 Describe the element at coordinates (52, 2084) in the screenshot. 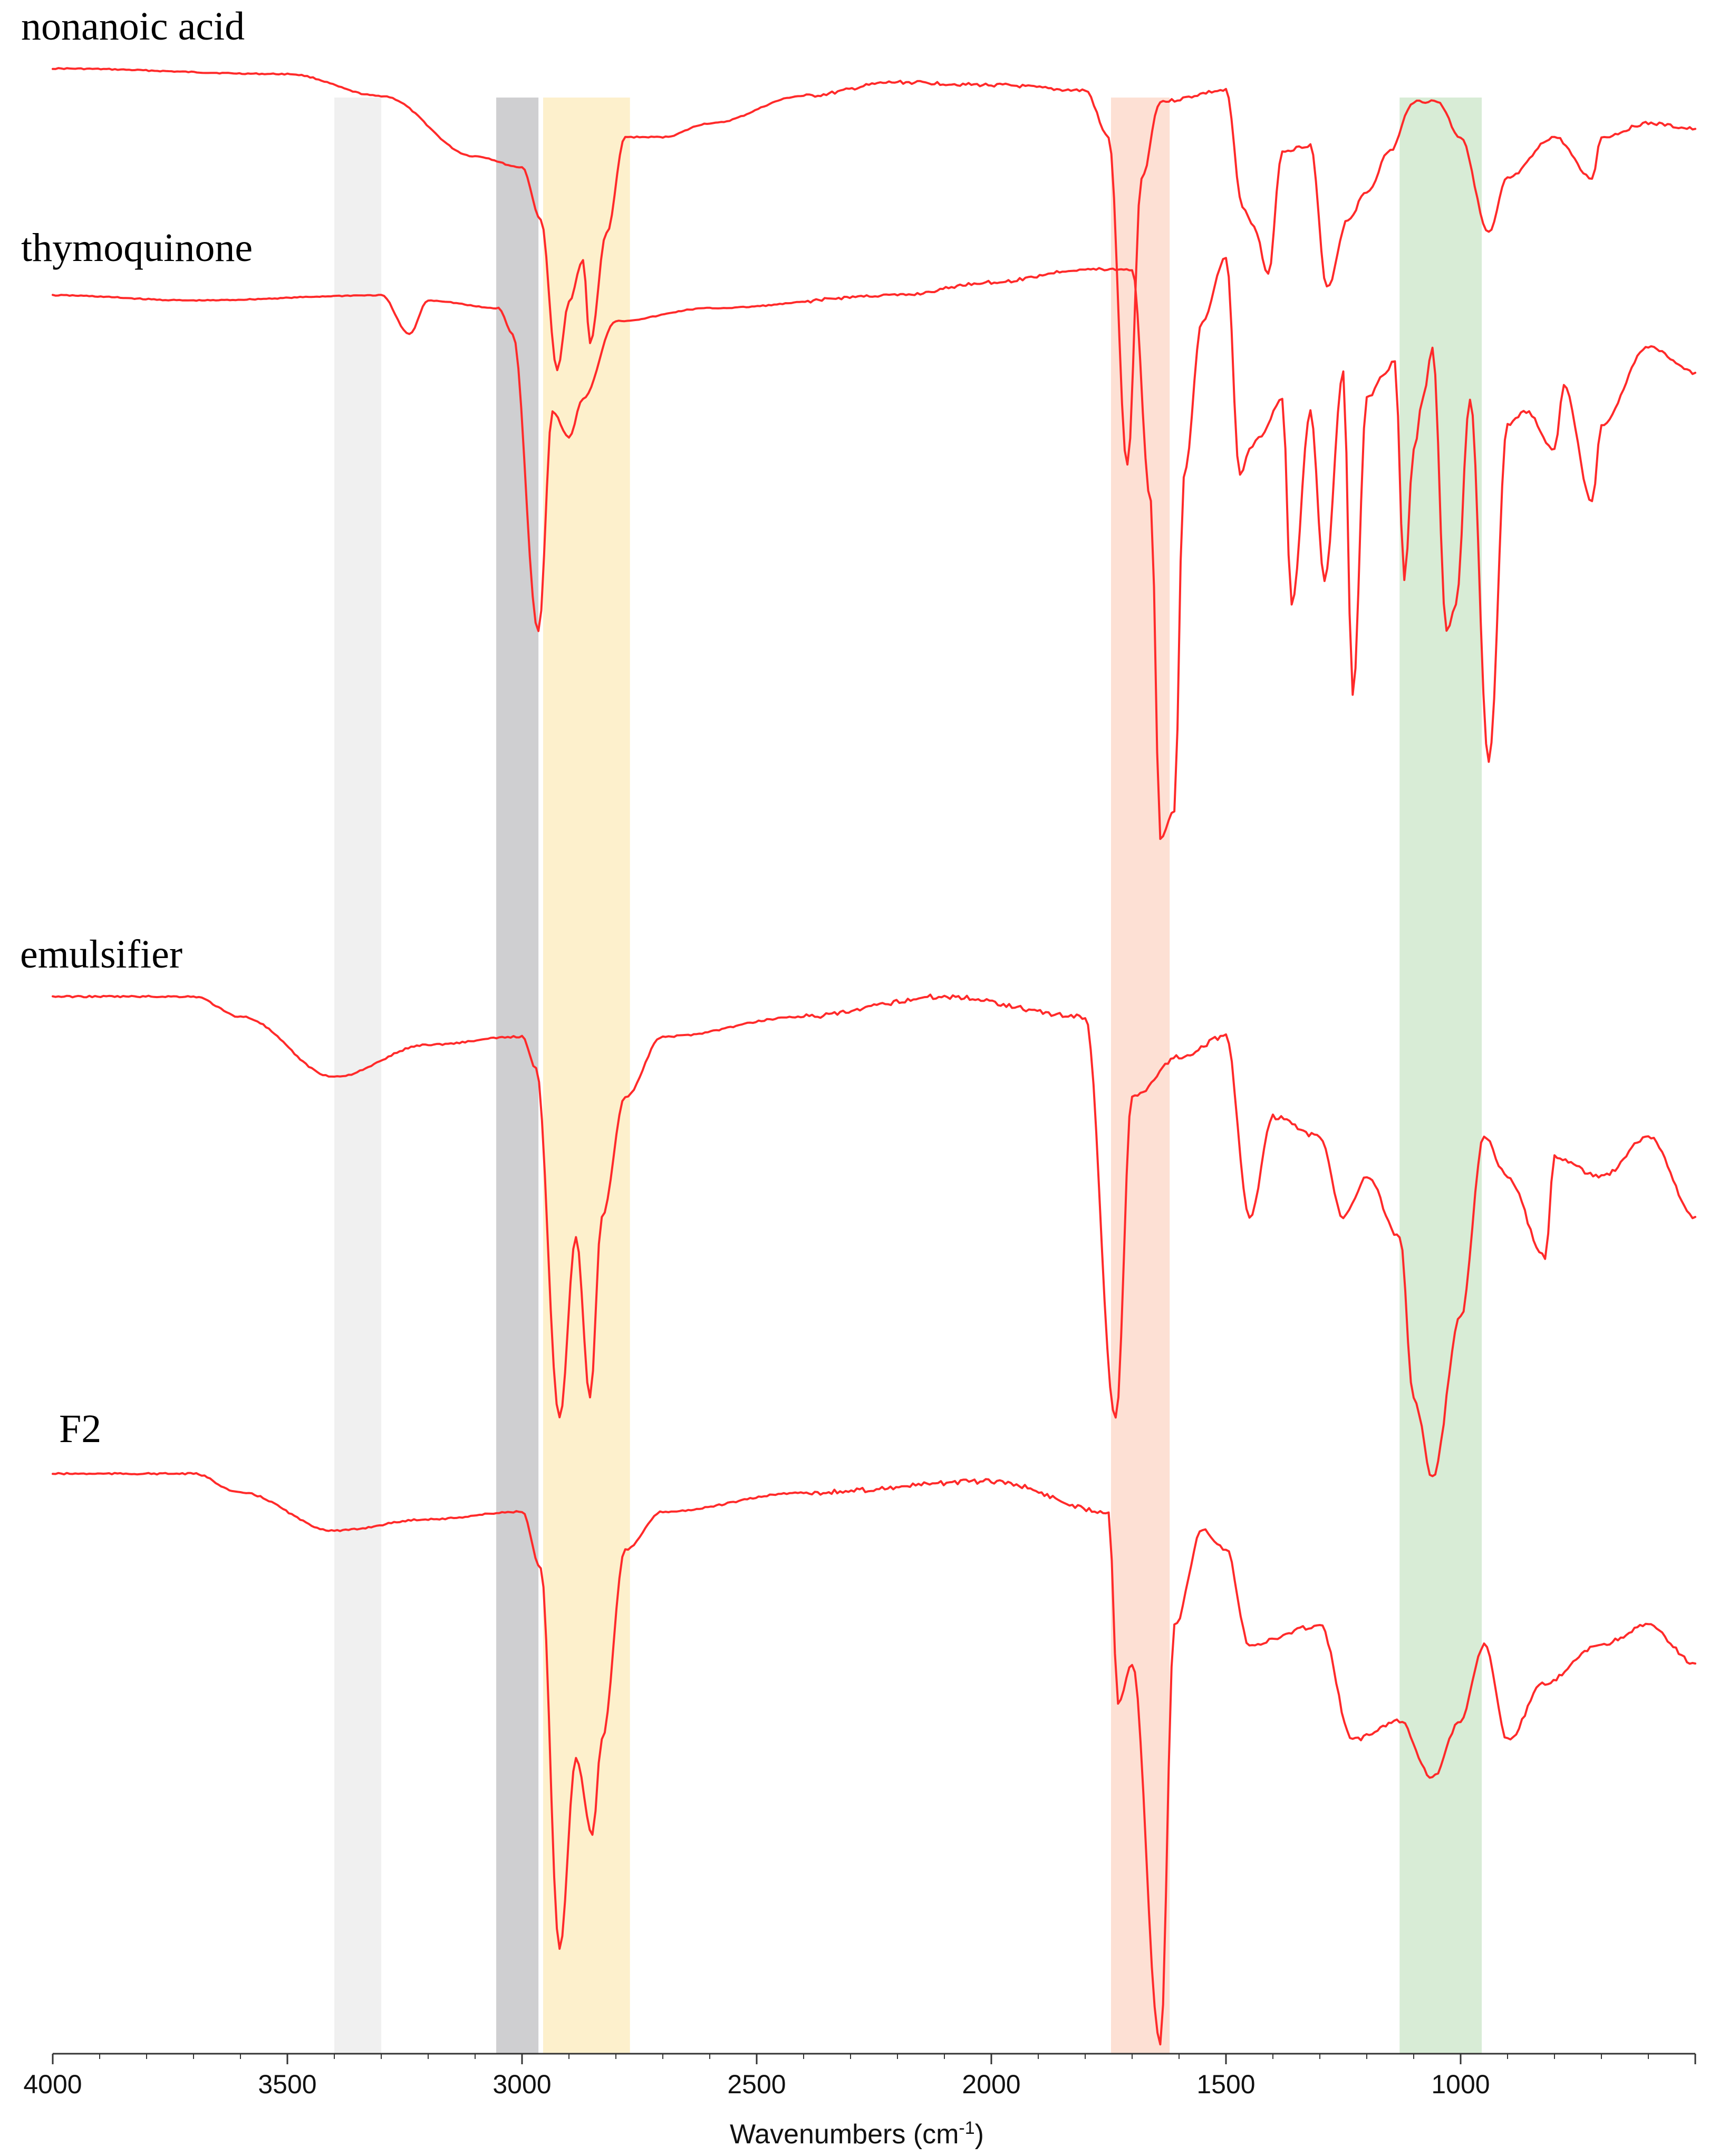

I see `x-tick-label-4000: 4000` at that location.